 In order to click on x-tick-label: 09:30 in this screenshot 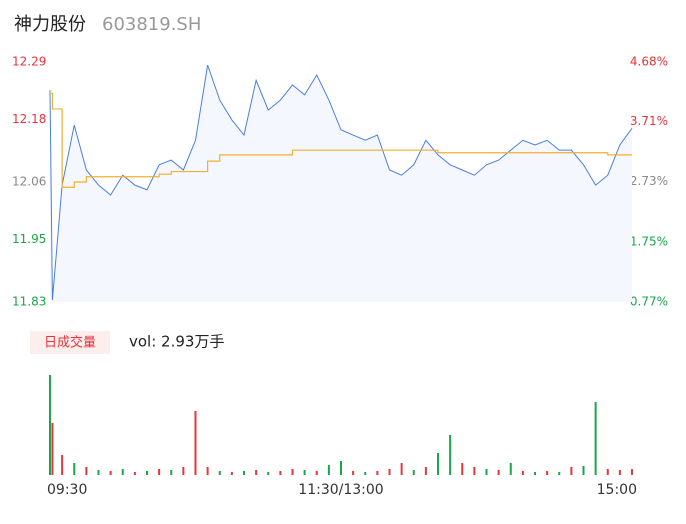, I will do `click(67, 490)`.